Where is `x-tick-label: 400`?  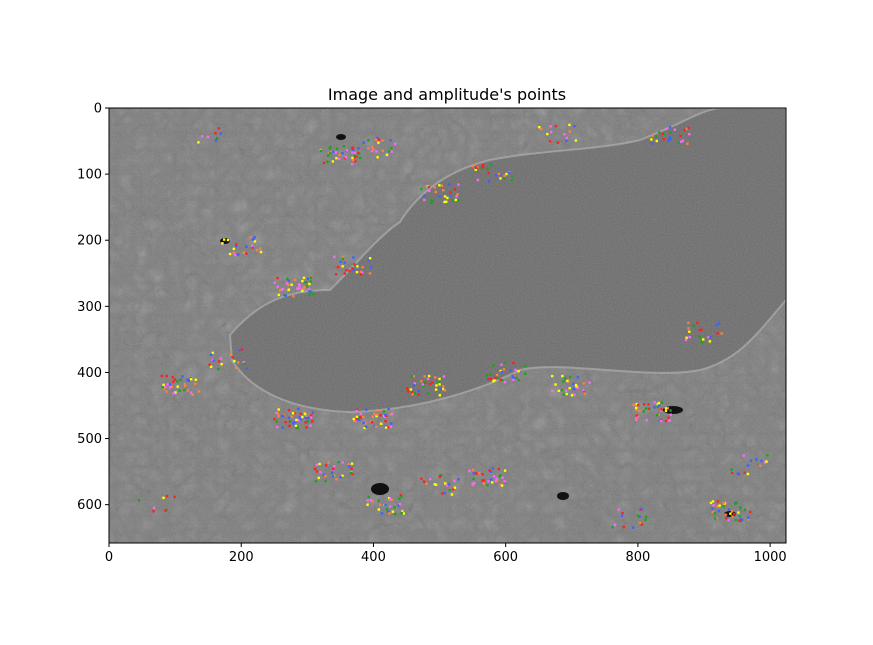 x-tick-label: 400 is located at coordinates (373, 557).